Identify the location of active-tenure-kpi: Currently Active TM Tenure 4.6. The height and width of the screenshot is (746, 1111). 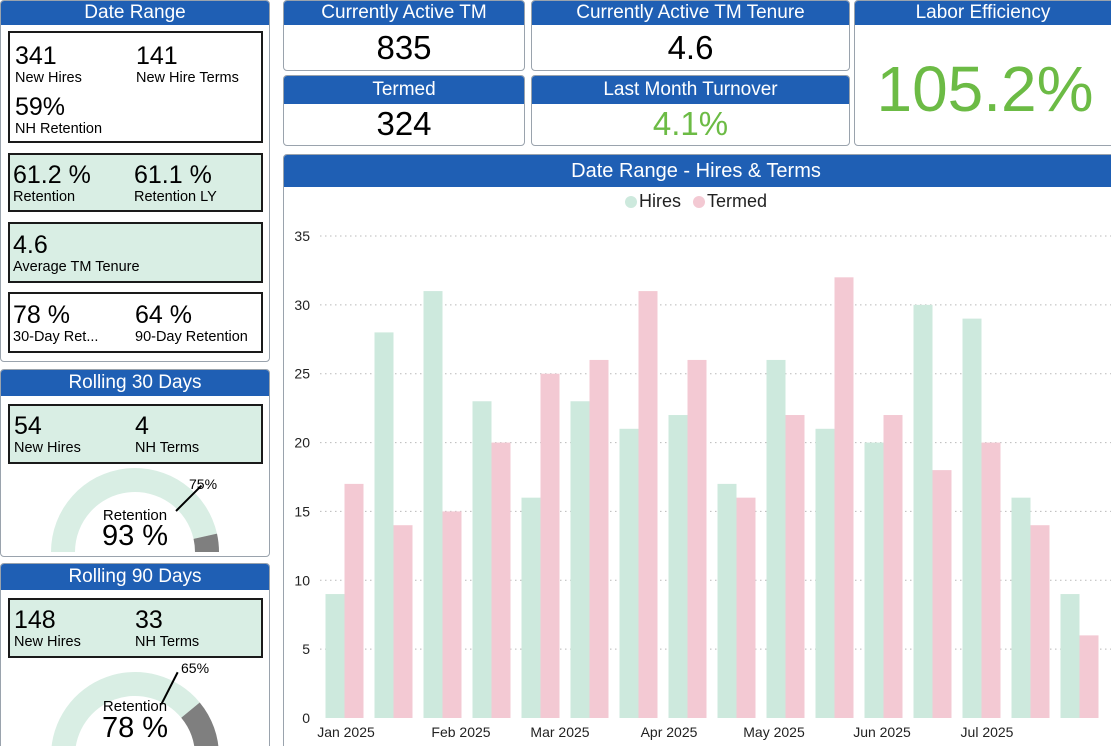
(690, 35).